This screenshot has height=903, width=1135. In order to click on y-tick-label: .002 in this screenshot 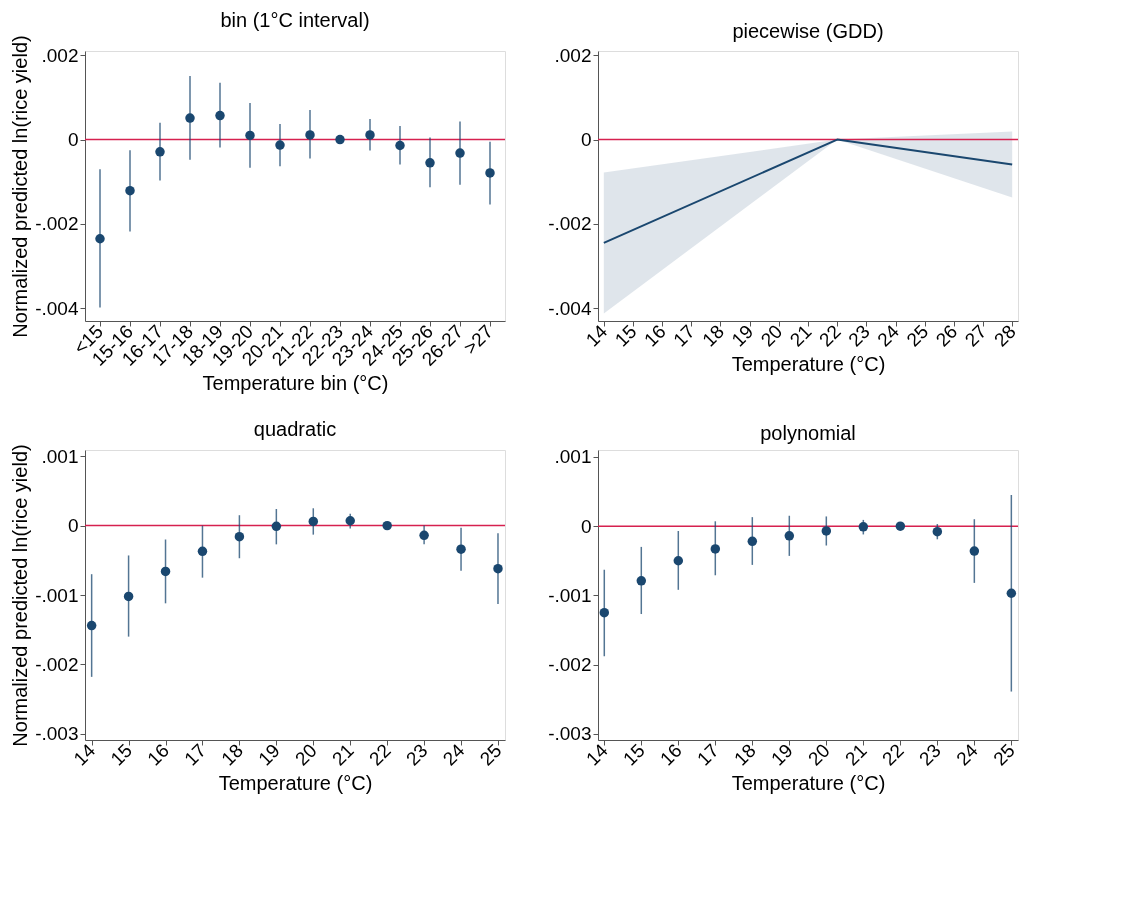, I will do `click(60, 55)`.